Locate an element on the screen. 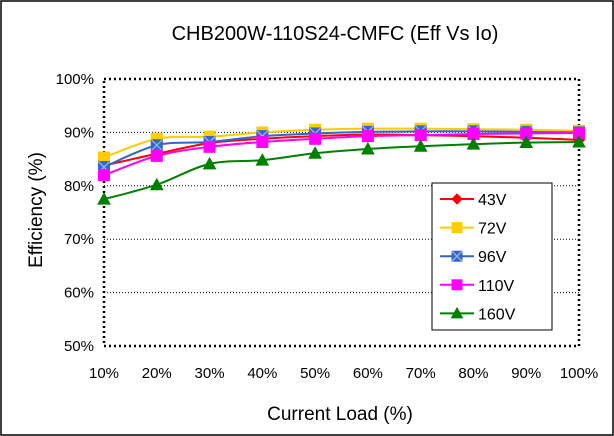  legend-item-96v-label: 96V is located at coordinates (492, 257).